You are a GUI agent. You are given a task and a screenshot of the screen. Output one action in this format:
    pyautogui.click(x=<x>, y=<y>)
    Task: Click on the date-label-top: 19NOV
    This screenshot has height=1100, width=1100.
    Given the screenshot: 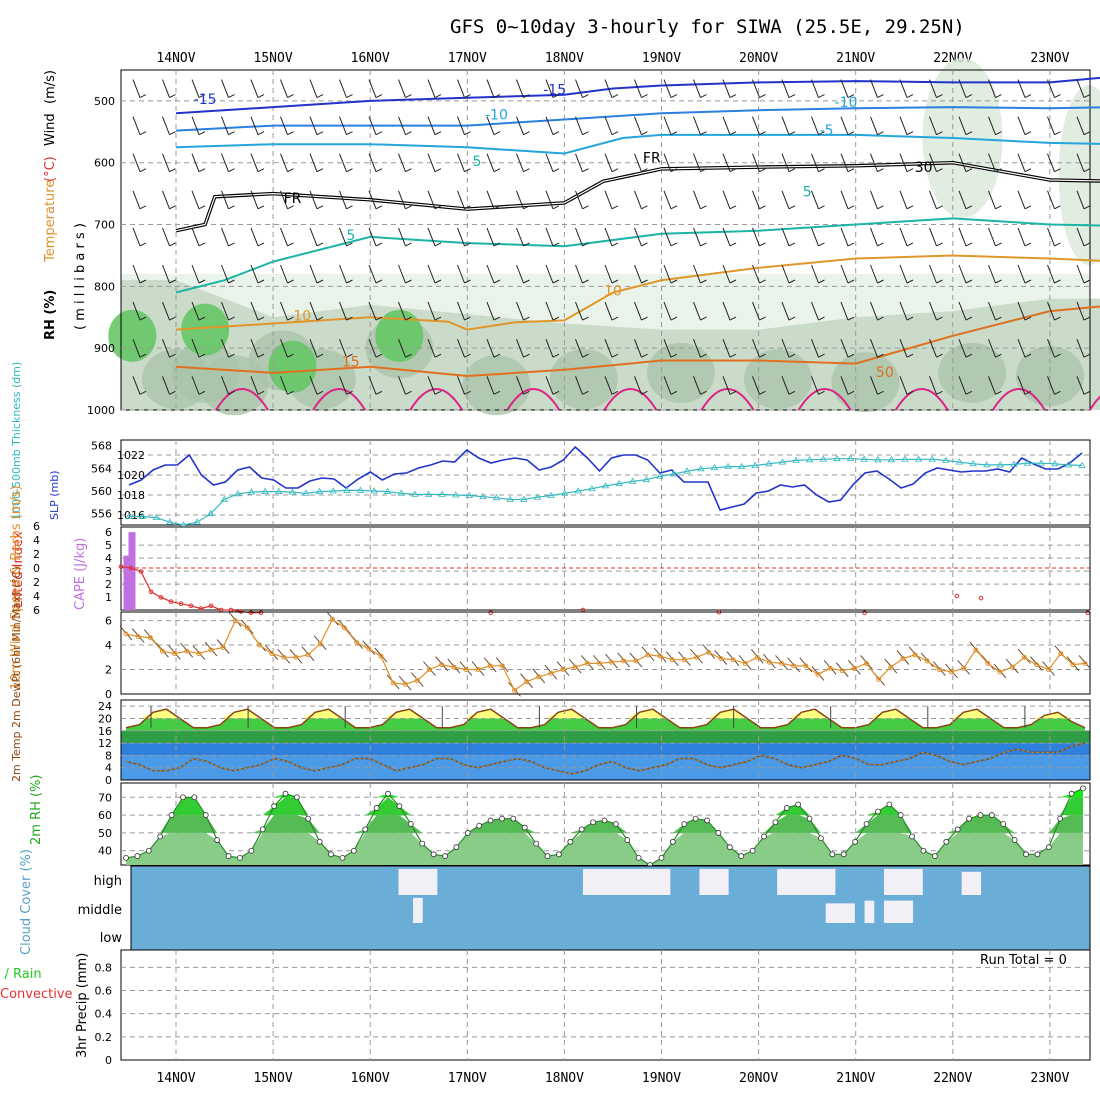 What is the action you would take?
    pyautogui.click(x=661, y=58)
    